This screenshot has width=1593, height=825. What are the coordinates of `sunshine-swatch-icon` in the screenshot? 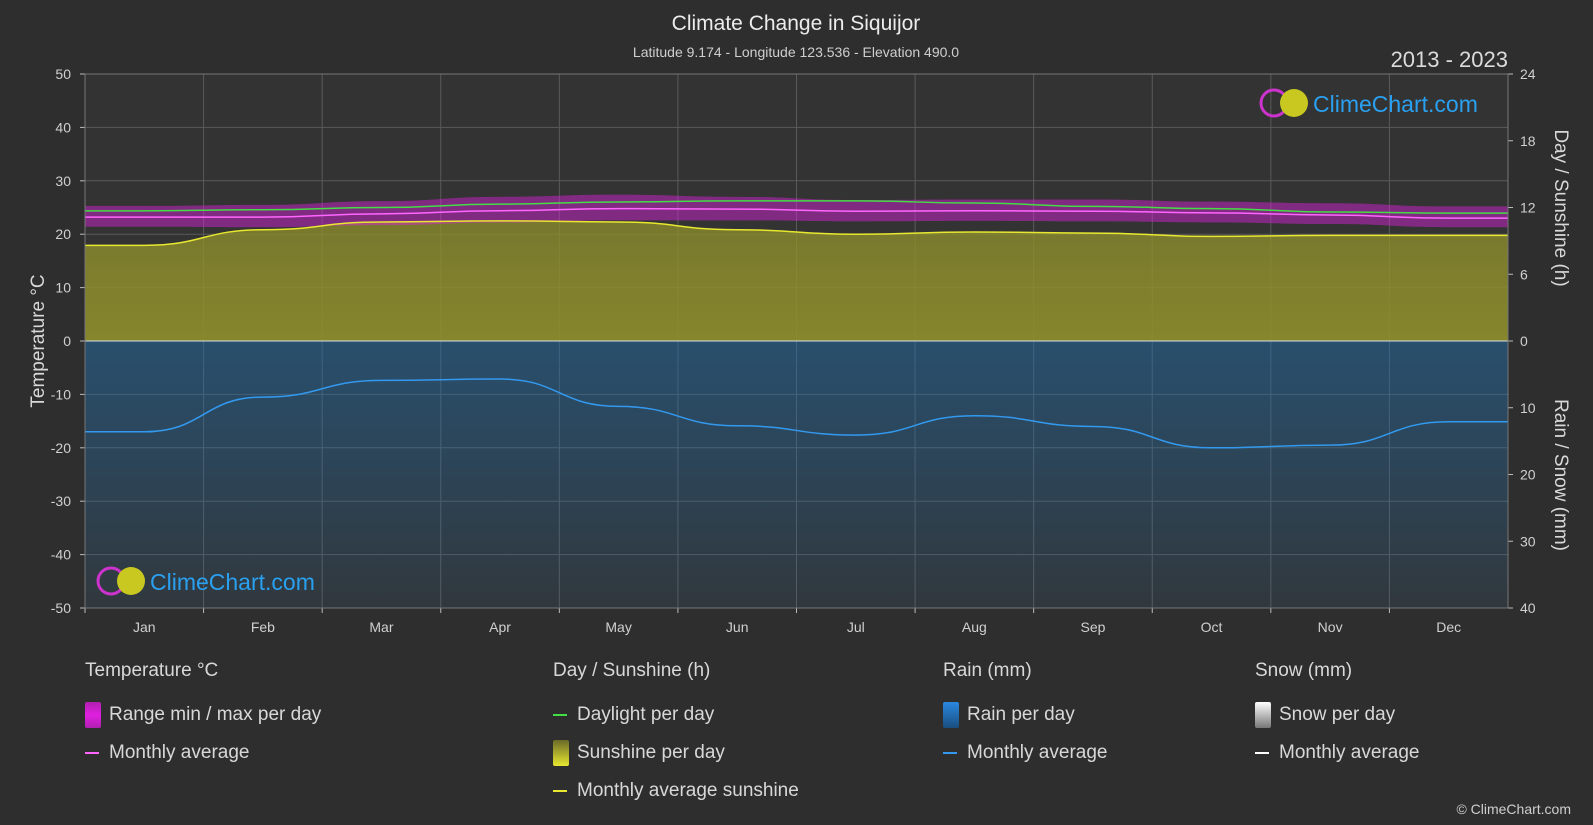 It's located at (561, 753).